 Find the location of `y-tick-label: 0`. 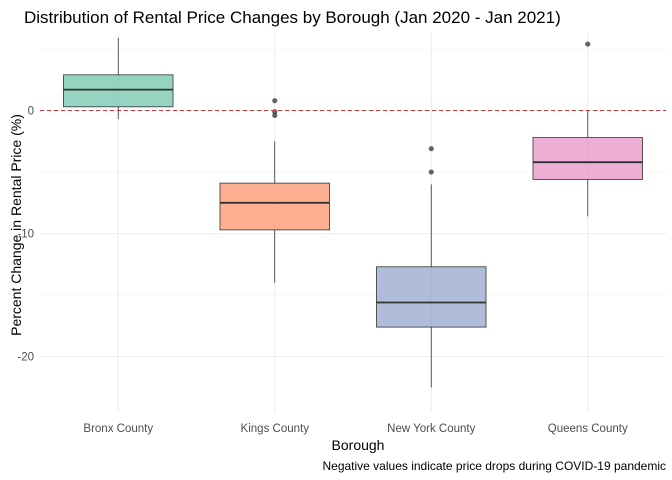

y-tick-label: 0 is located at coordinates (31, 112).